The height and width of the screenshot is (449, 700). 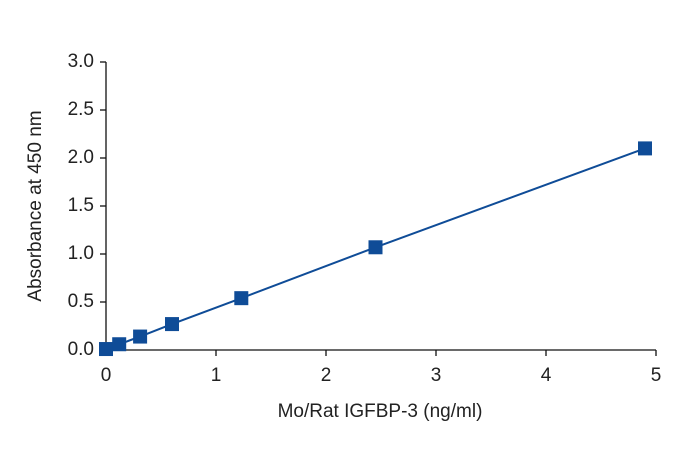 I want to click on x-tick-label: 5, so click(x=656, y=375).